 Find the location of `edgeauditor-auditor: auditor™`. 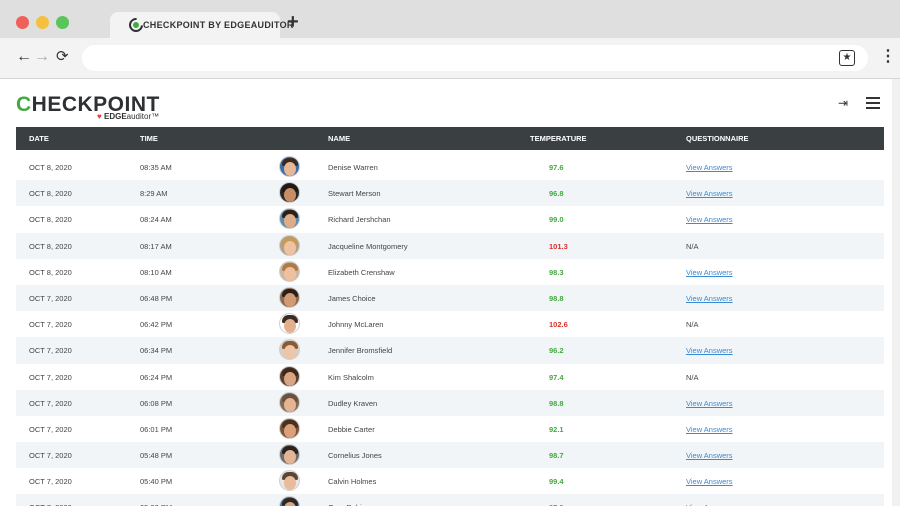

edgeauditor-auditor: auditor™ is located at coordinates (143, 116).